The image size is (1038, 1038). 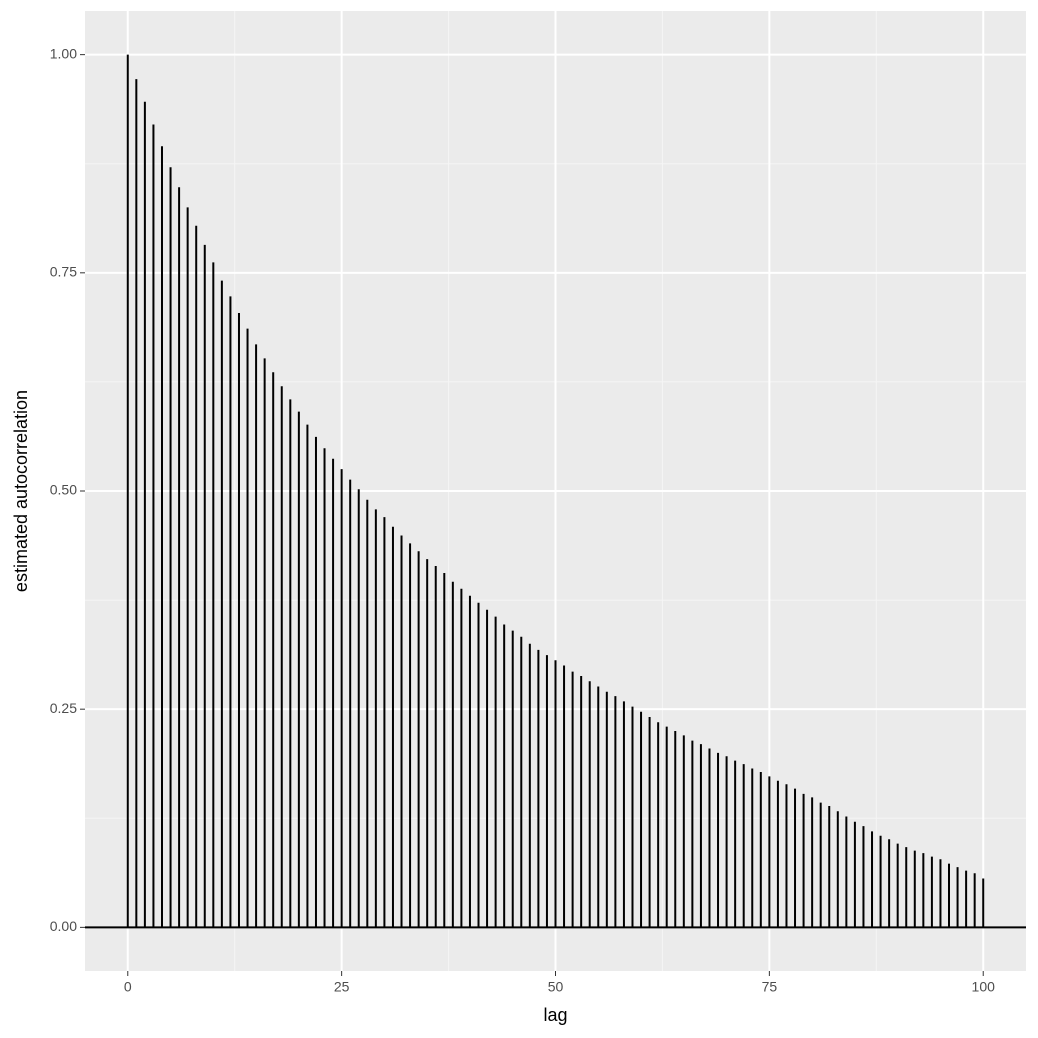 What do you see at coordinates (63, 708) in the screenshot?
I see `y-tick-label: 0.25` at bounding box center [63, 708].